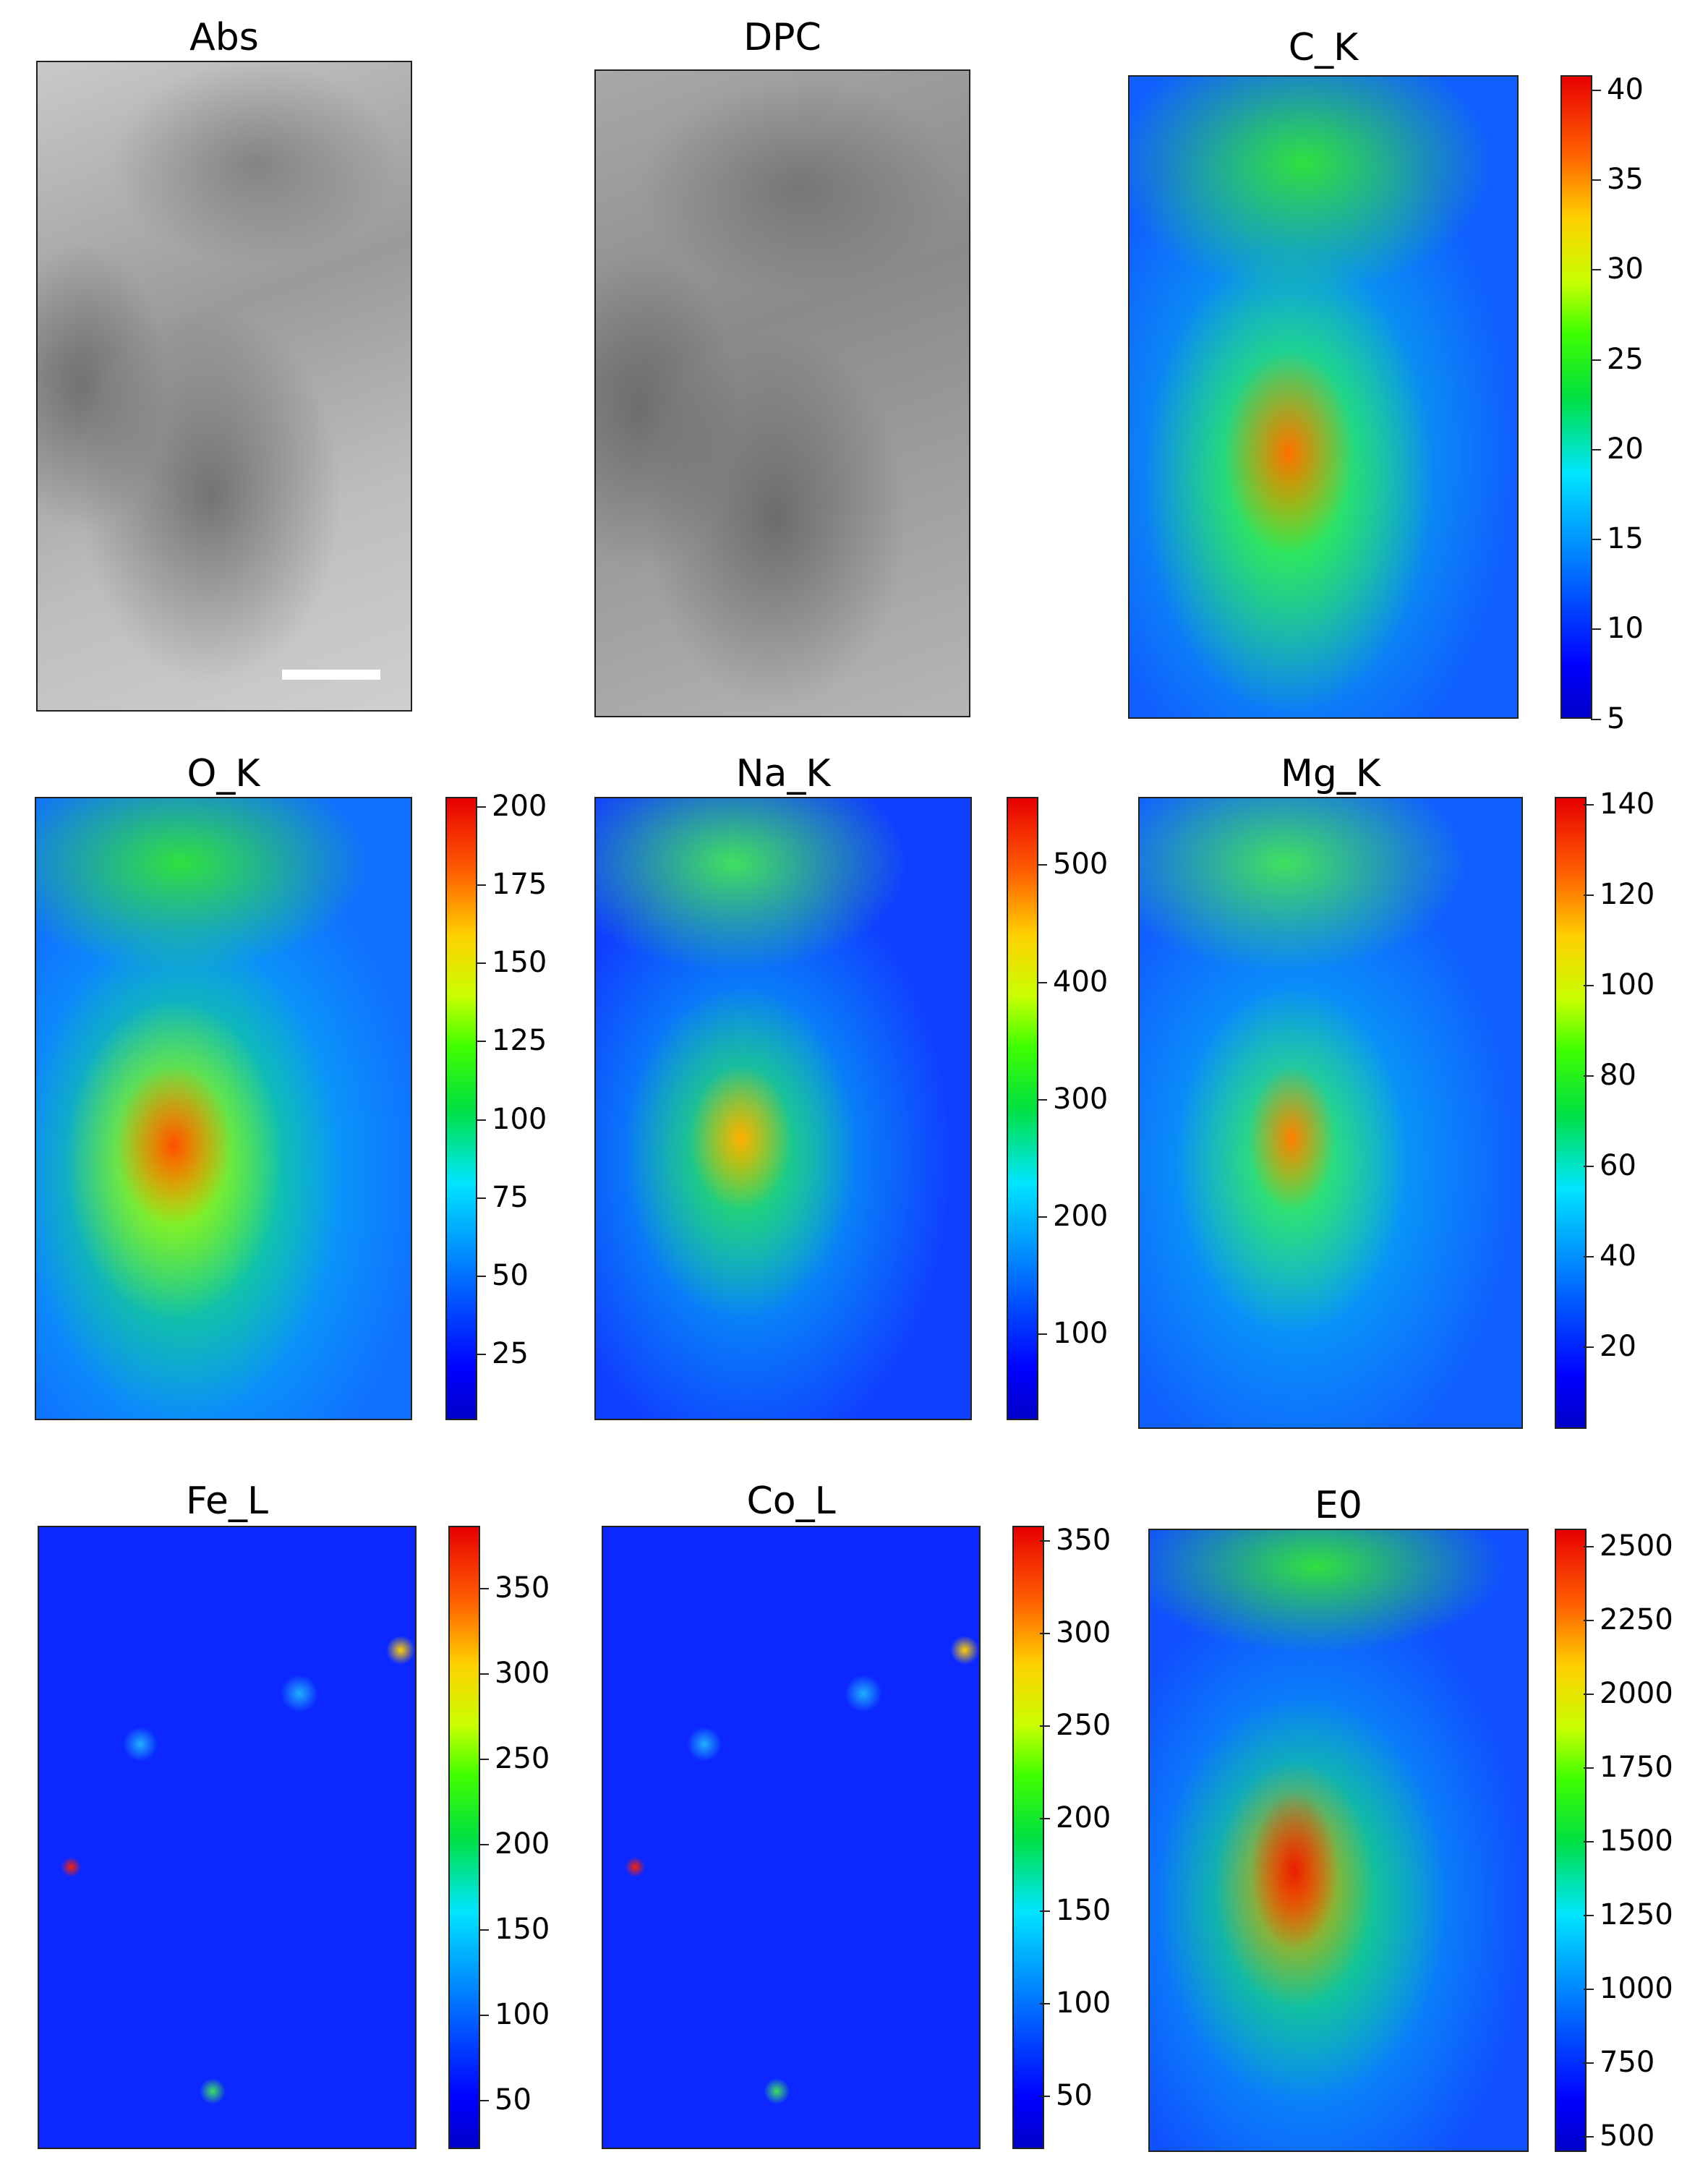 The image size is (1708, 2165). Describe the element at coordinates (224, 386) in the screenshot. I see `abs-image` at that location.